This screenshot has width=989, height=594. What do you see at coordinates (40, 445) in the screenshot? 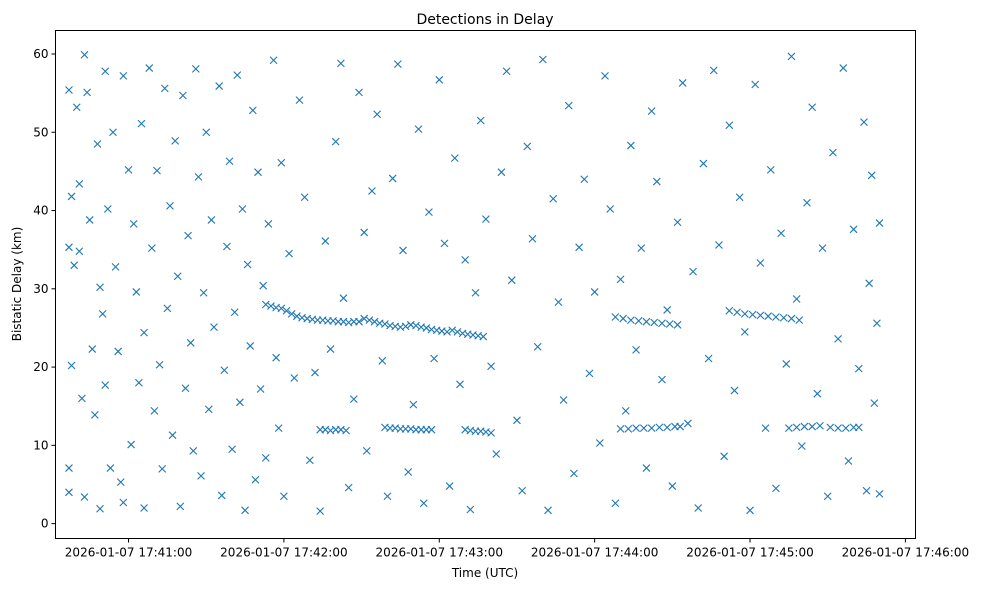
I see `y-tick-label: 10` at bounding box center [40, 445].